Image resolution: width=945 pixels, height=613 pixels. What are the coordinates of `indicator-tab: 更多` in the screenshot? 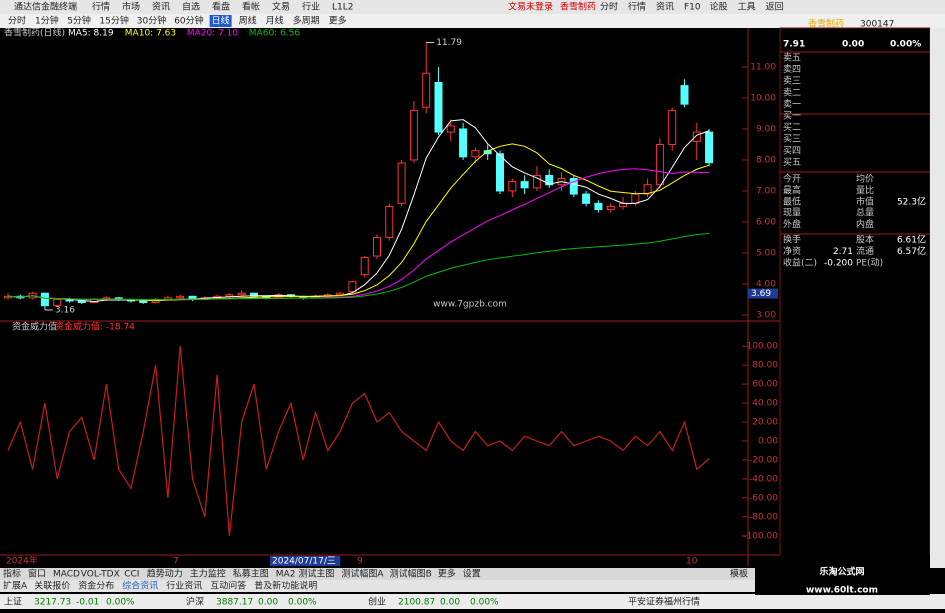 It's located at (447, 574).